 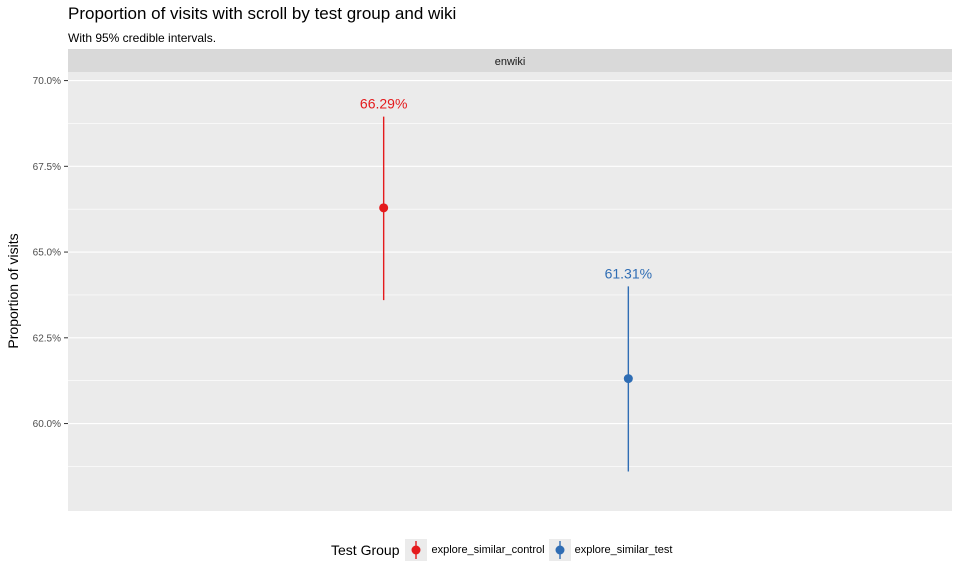 I want to click on legend-label-control: explore_similar_control, so click(x=488, y=550).